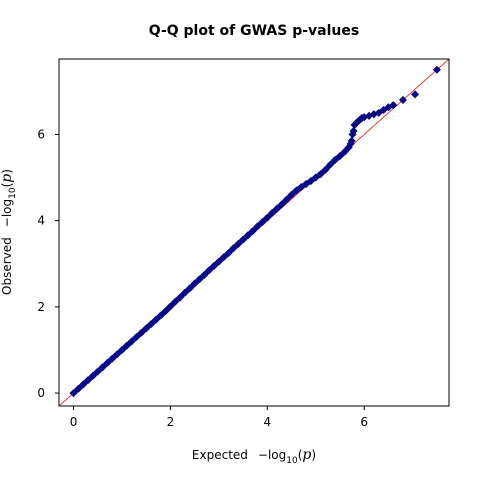 The height and width of the screenshot is (480, 480). What do you see at coordinates (41, 221) in the screenshot?
I see `y-tick-label: 4` at bounding box center [41, 221].